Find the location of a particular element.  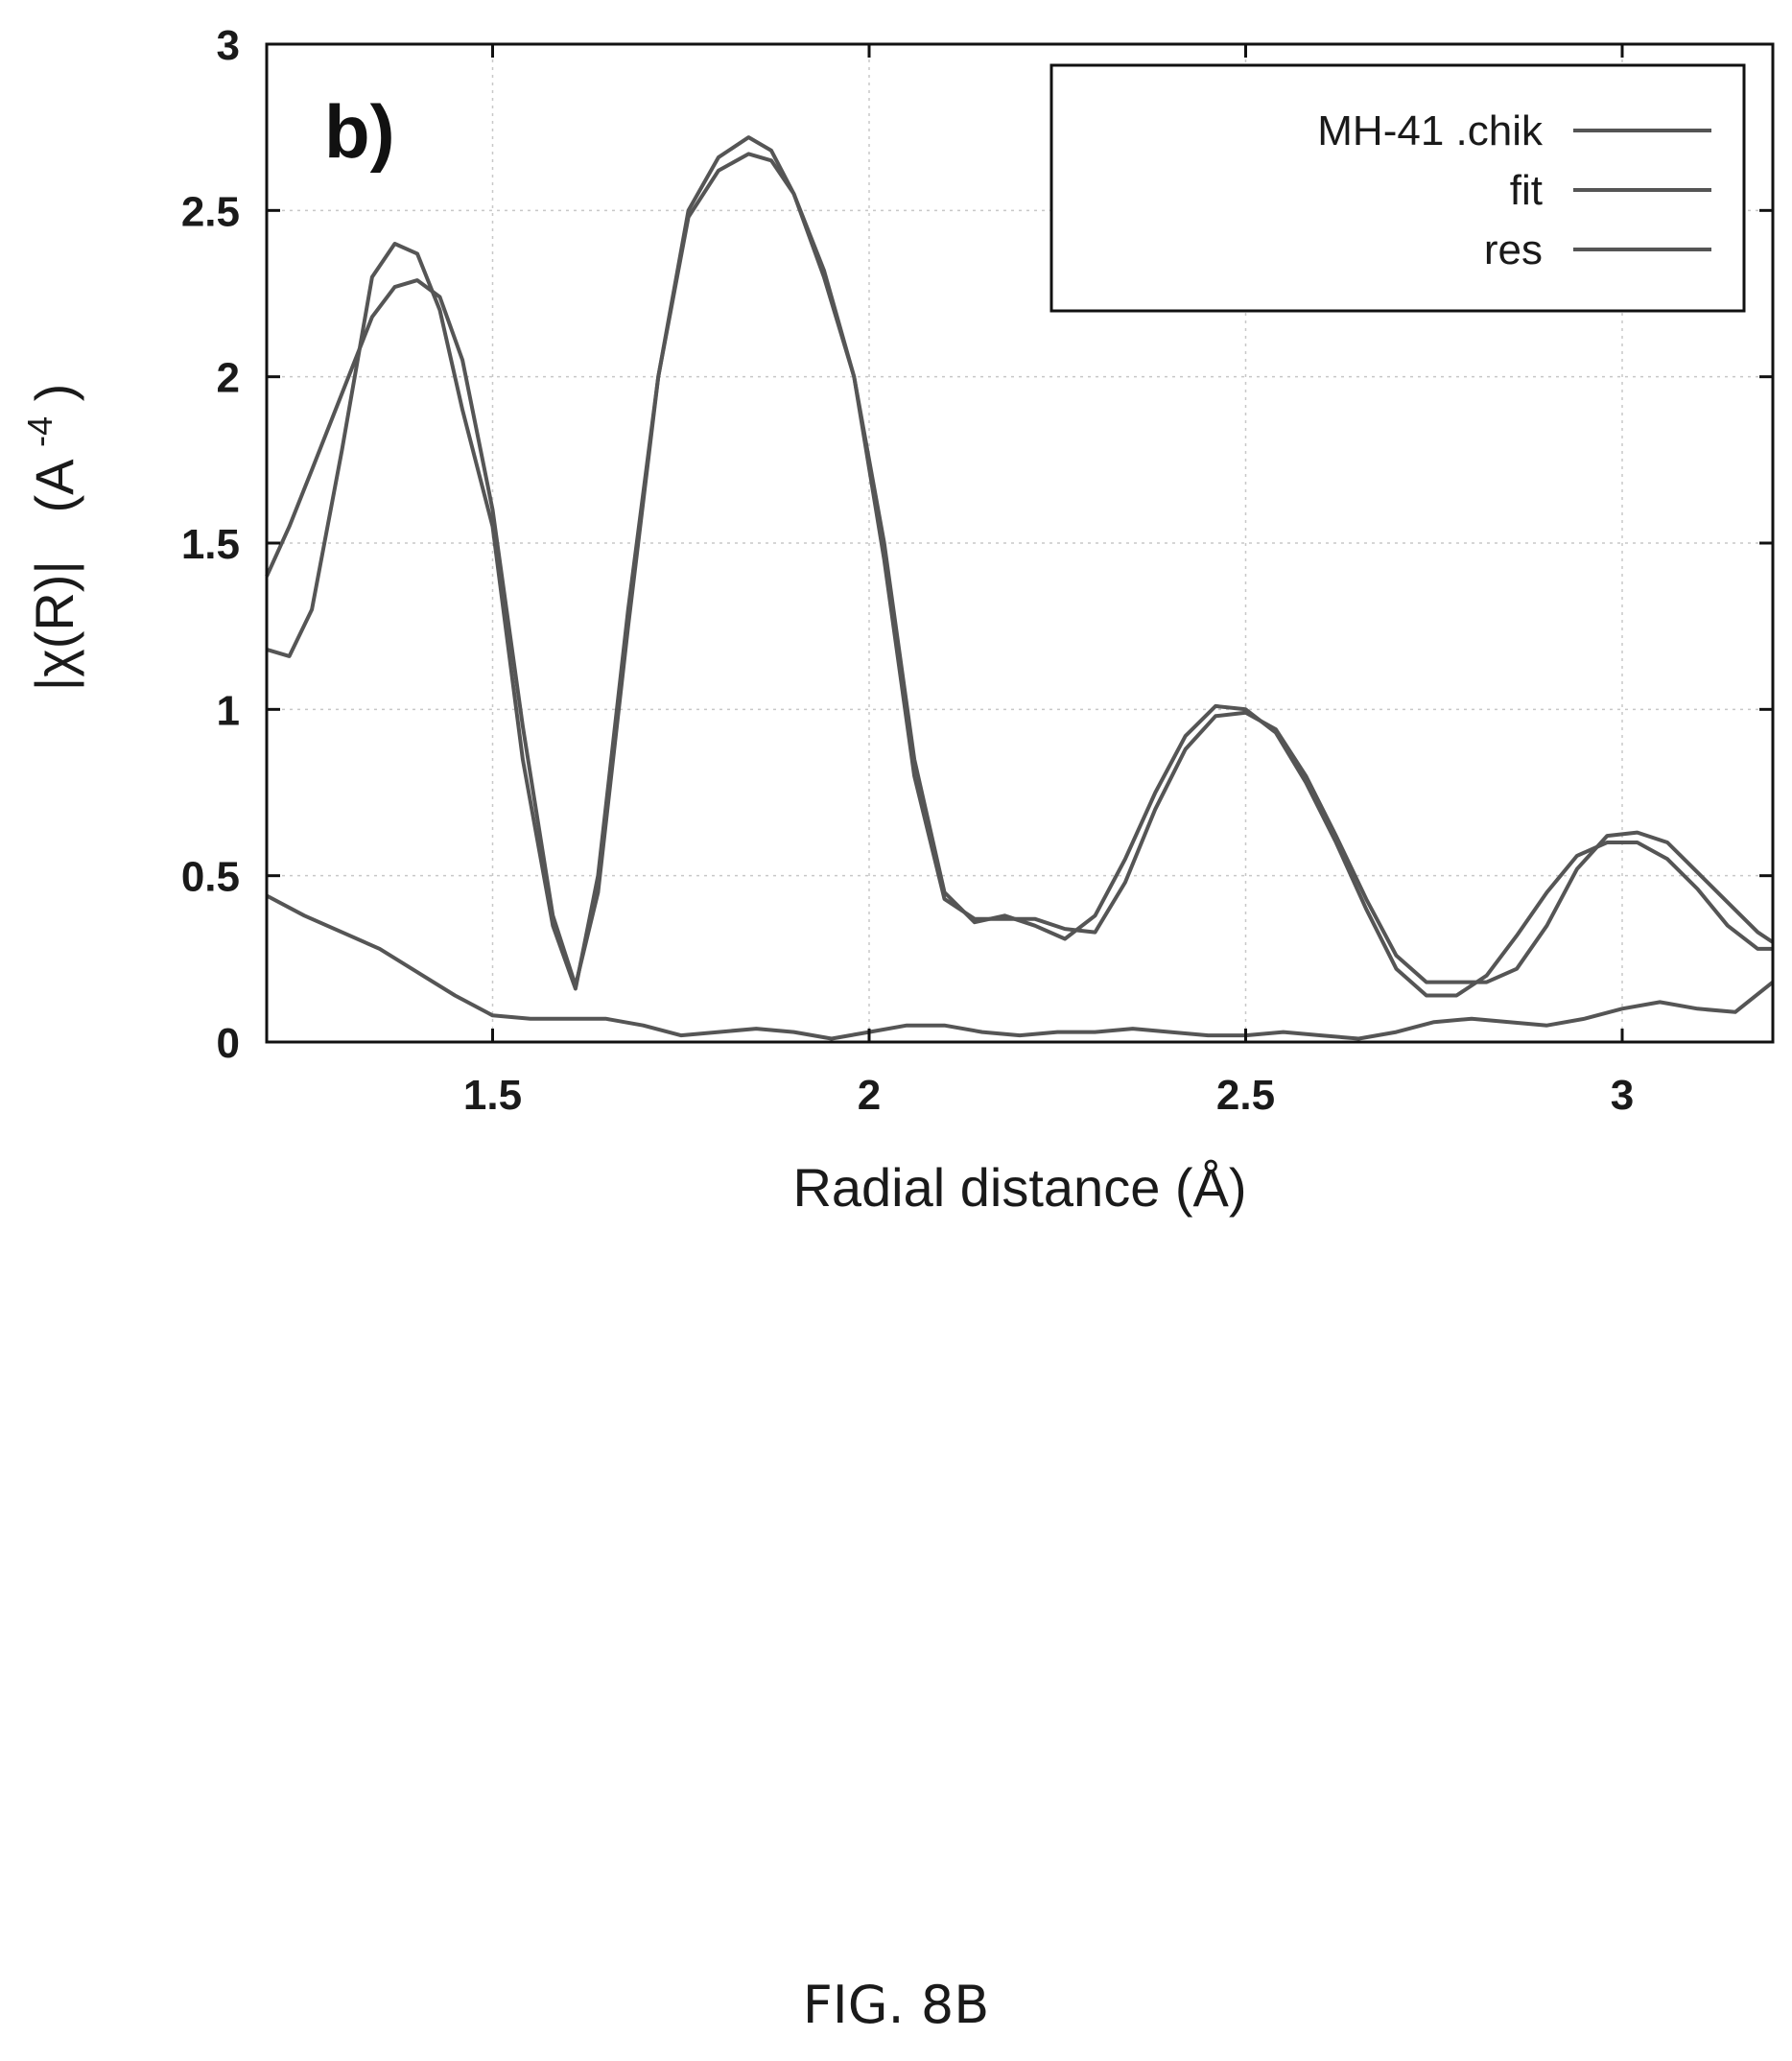

x-tick-label: 3 is located at coordinates (1622, 1095).